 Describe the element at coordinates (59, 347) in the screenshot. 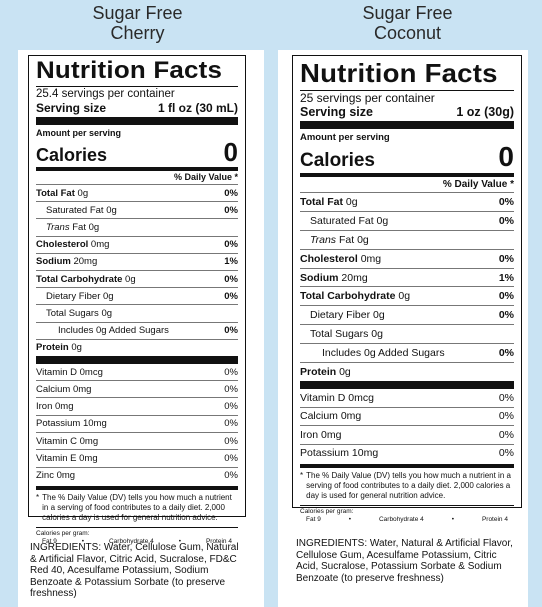

I see `nutrient-name: Protein 0g` at that location.